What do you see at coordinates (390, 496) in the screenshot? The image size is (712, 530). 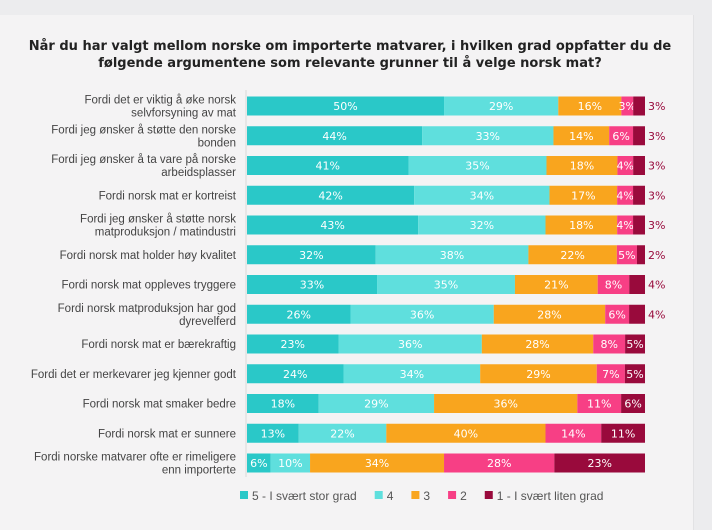 I see `legend-label: 4` at bounding box center [390, 496].